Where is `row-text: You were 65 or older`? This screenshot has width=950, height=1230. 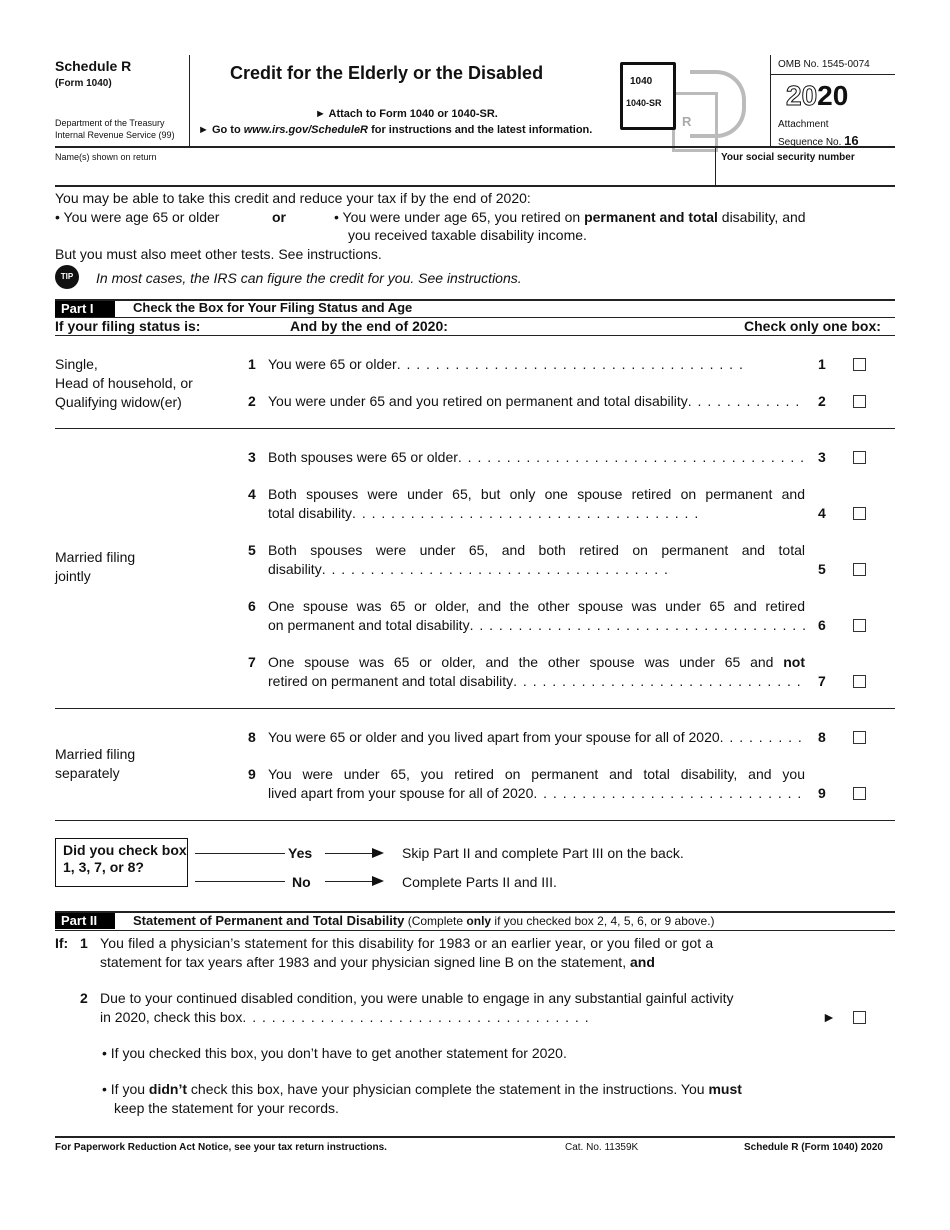 row-text: You were 65 or older is located at coordinates (536, 364).